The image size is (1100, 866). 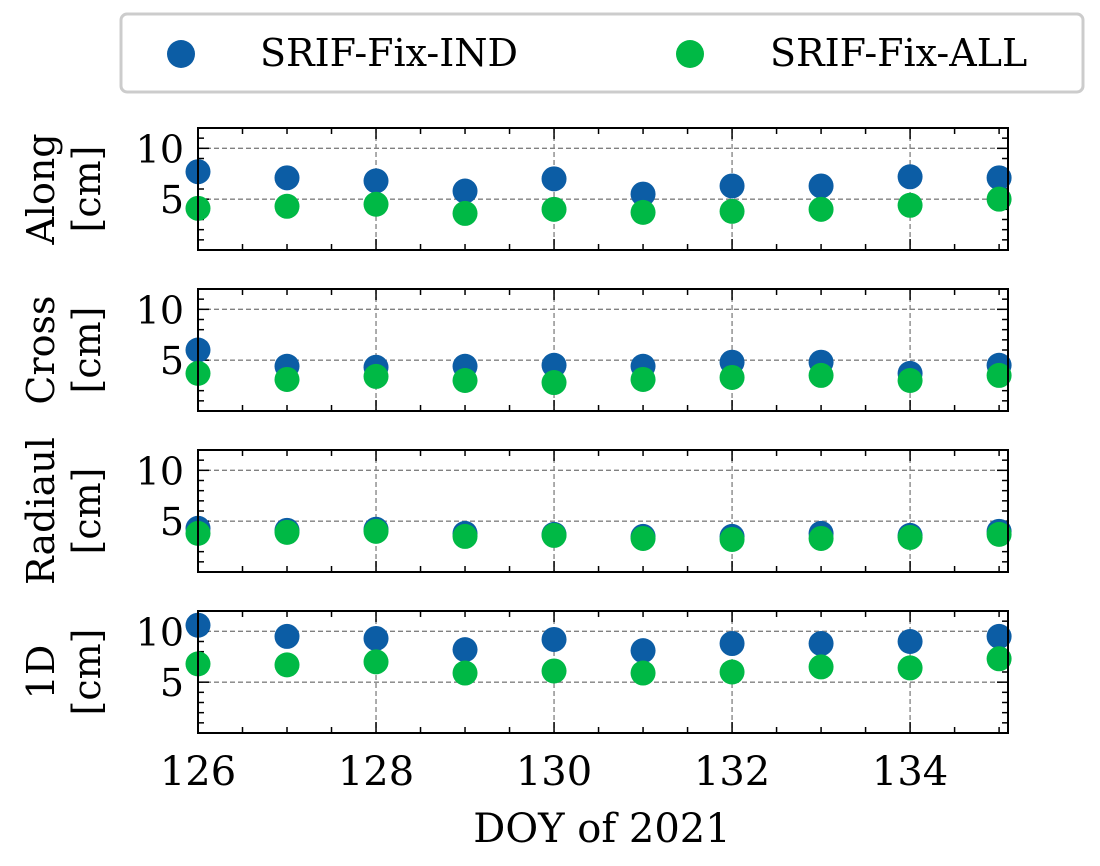 I want to click on y-axis-label: Cross, so click(x=41, y=349).